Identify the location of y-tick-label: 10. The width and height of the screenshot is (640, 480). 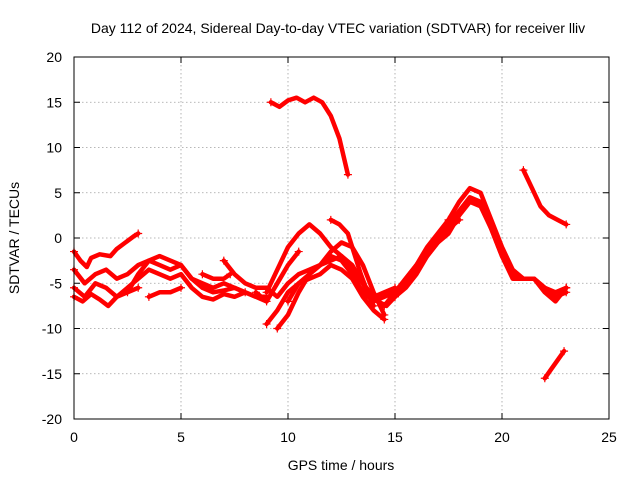
(54, 148).